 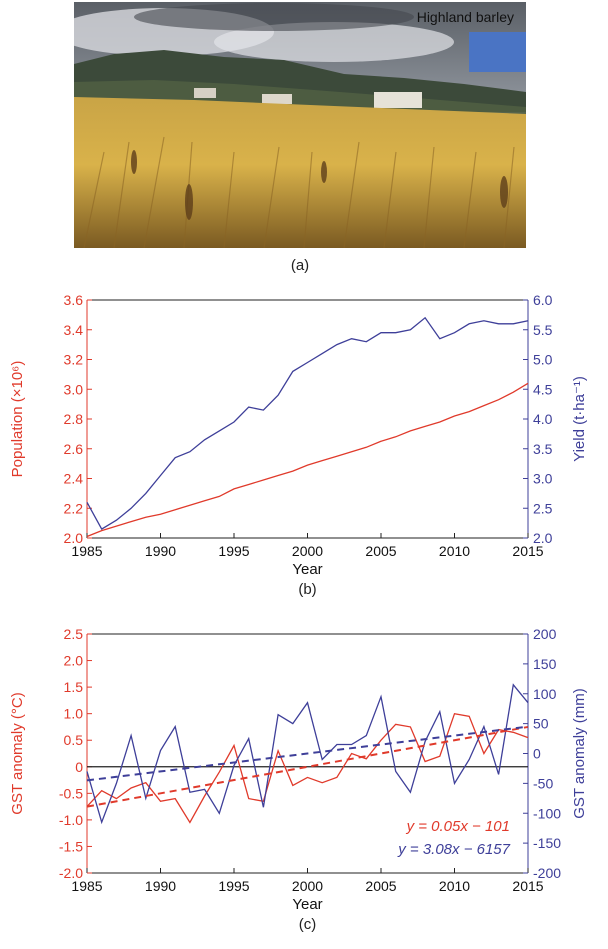 I want to click on y-right-axis-label: Yield (t·ha⁻¹), so click(x=579, y=419).